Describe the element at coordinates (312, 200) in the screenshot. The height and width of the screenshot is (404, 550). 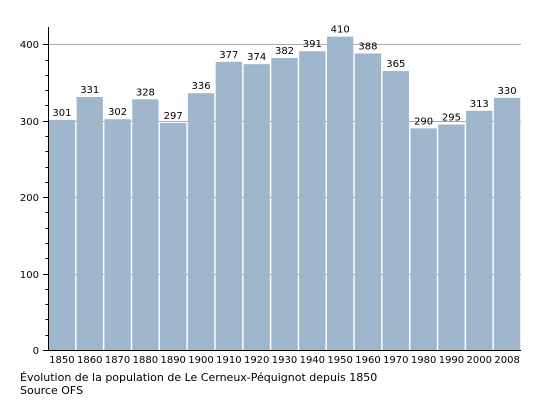
I see `bar-1940` at that location.